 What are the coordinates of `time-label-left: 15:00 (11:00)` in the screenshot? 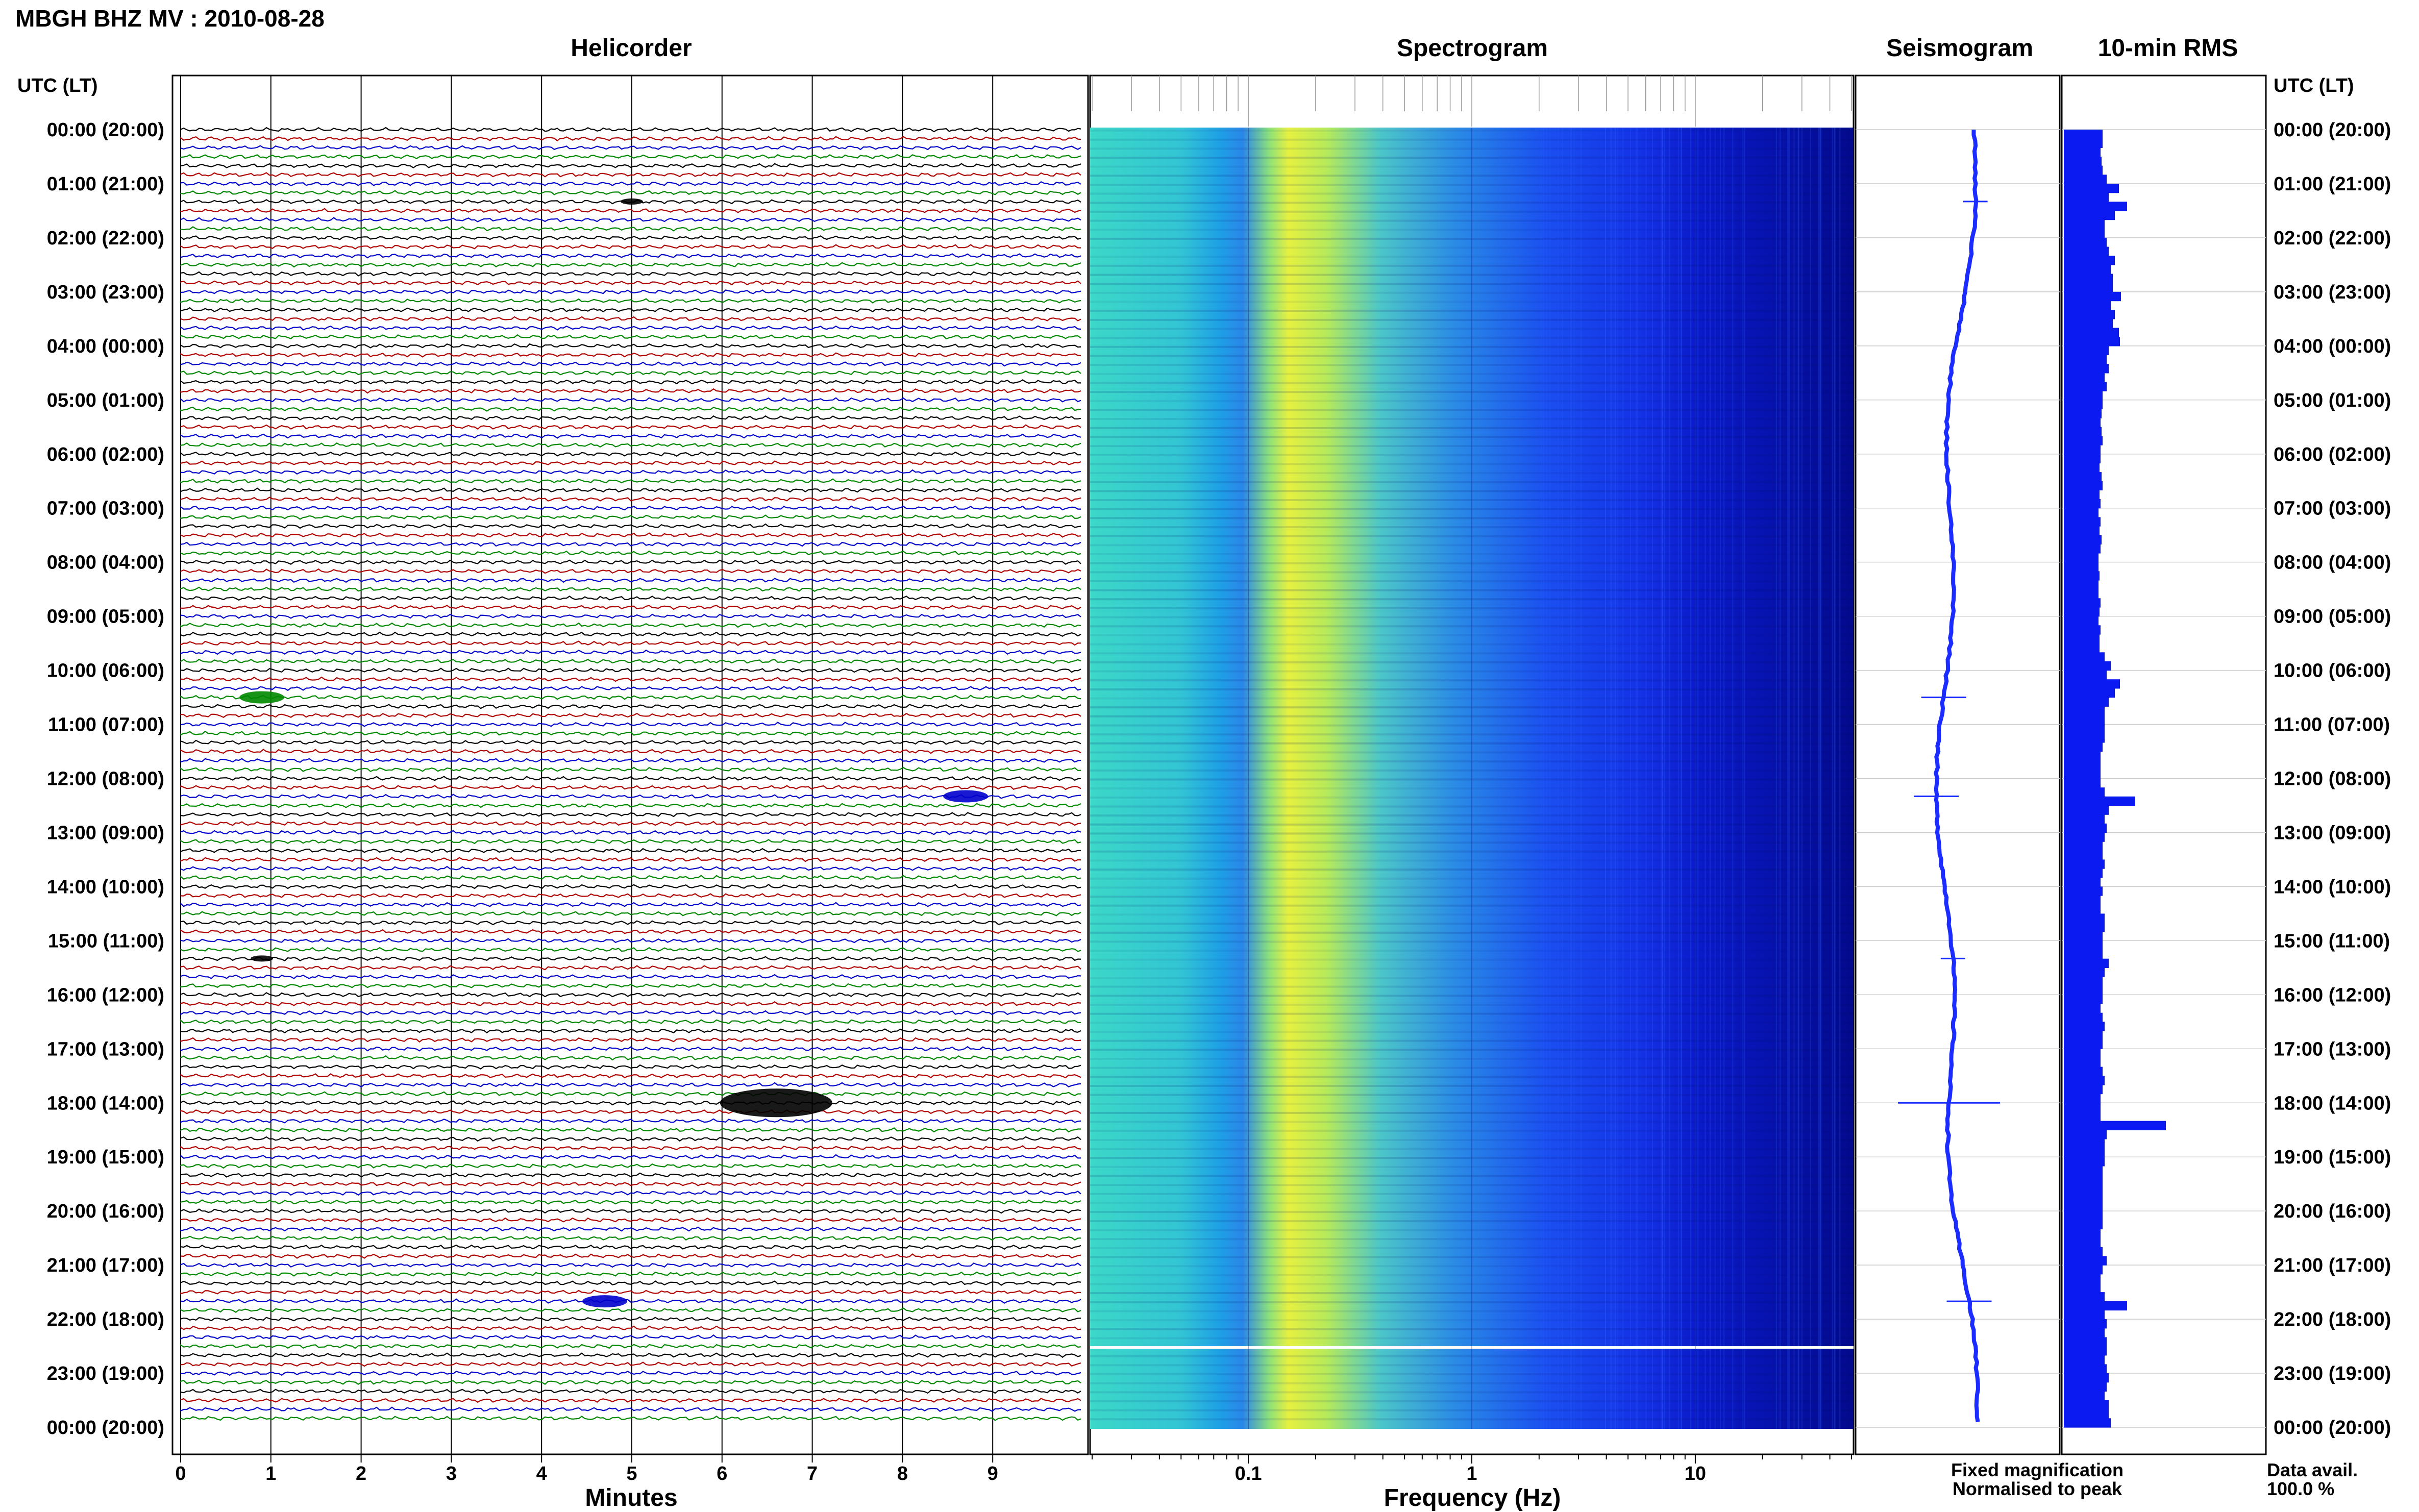 It's located at (106, 941).